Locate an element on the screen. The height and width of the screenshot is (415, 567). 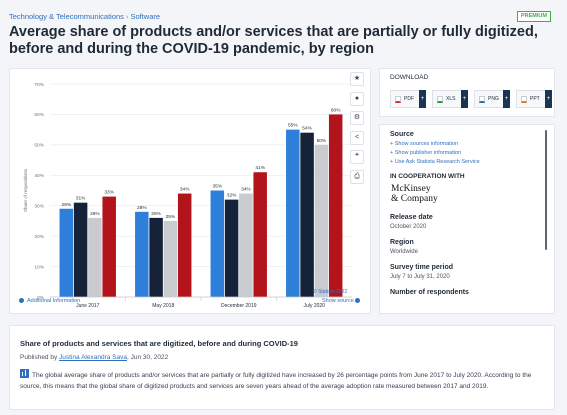
cooperation-heading: IN COOPERATION WITH is located at coordinates (427, 176).